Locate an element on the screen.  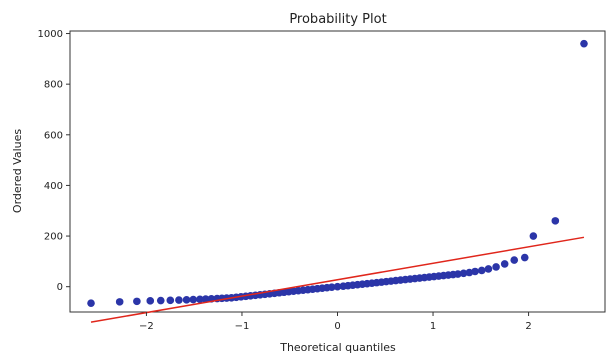
y-tick-label: 1000 is located at coordinates (50, 34).